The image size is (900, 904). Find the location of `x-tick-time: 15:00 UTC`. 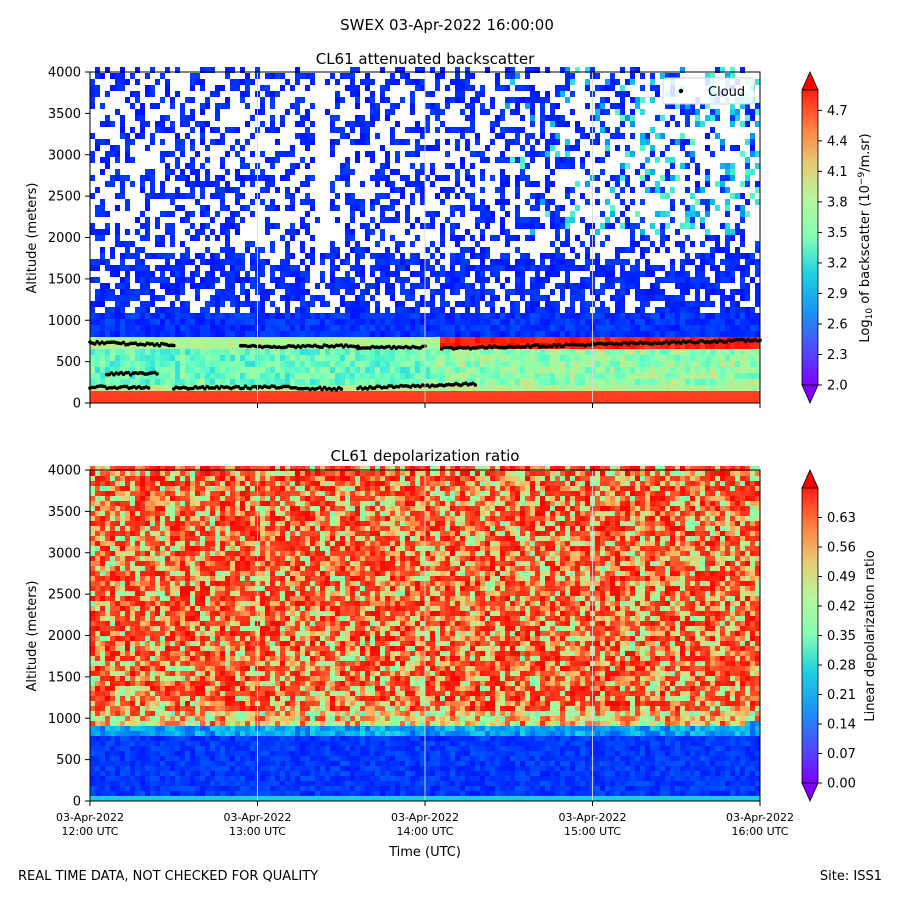

x-tick-time: 15:00 UTC is located at coordinates (592, 831).